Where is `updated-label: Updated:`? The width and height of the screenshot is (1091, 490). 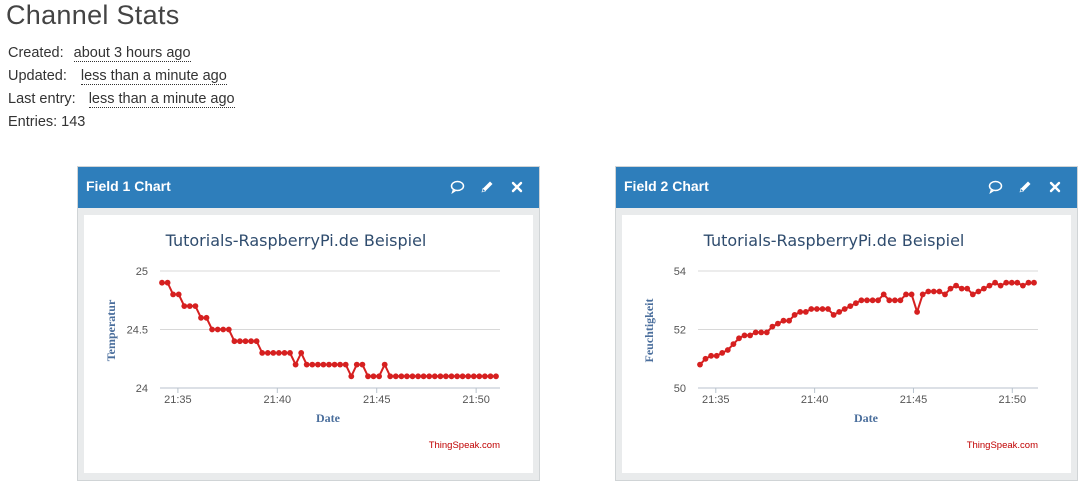
updated-label: Updated: is located at coordinates (37, 76).